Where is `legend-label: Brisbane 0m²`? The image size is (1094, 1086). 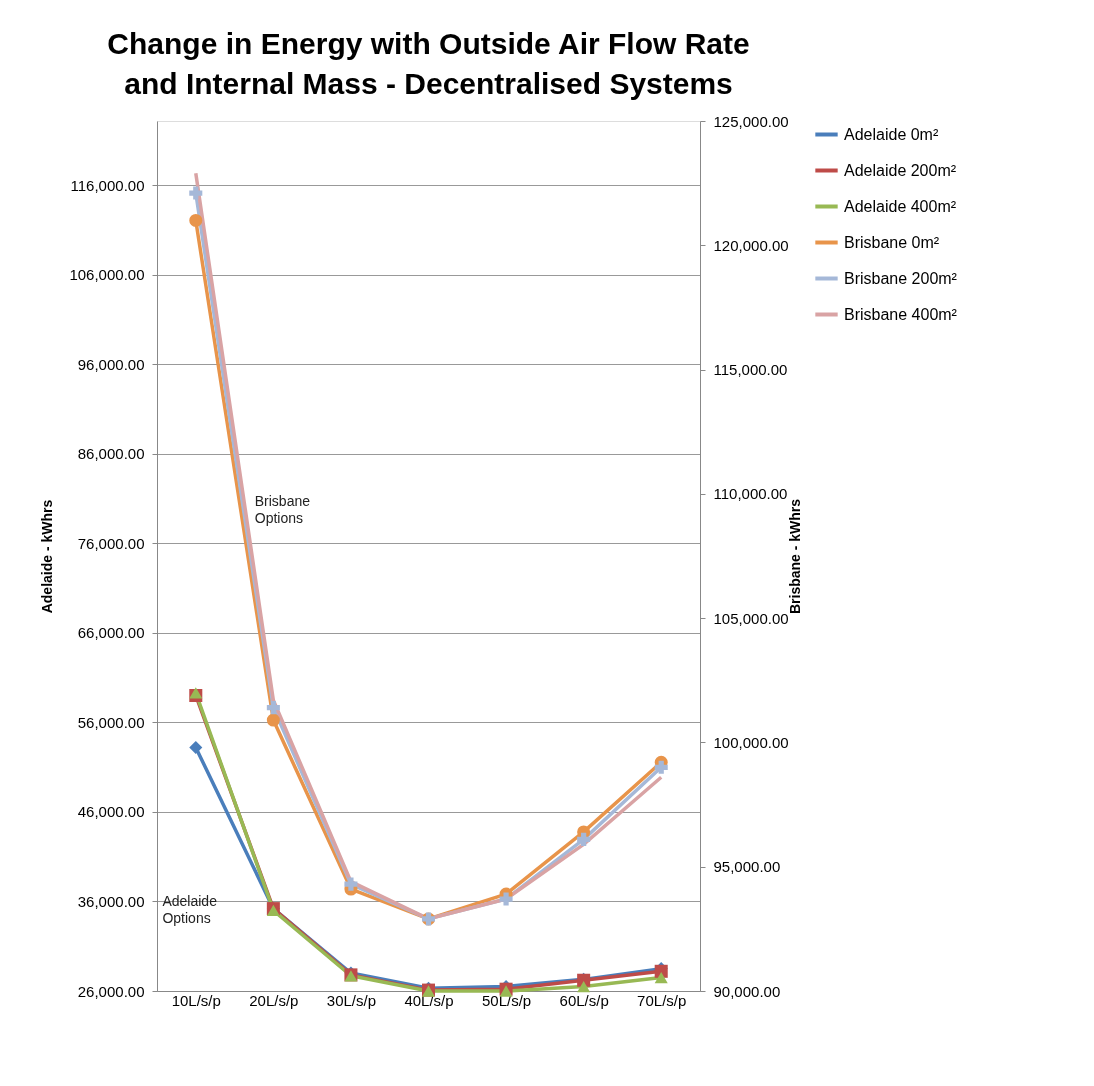 legend-label: Brisbane 0m² is located at coordinates (892, 242).